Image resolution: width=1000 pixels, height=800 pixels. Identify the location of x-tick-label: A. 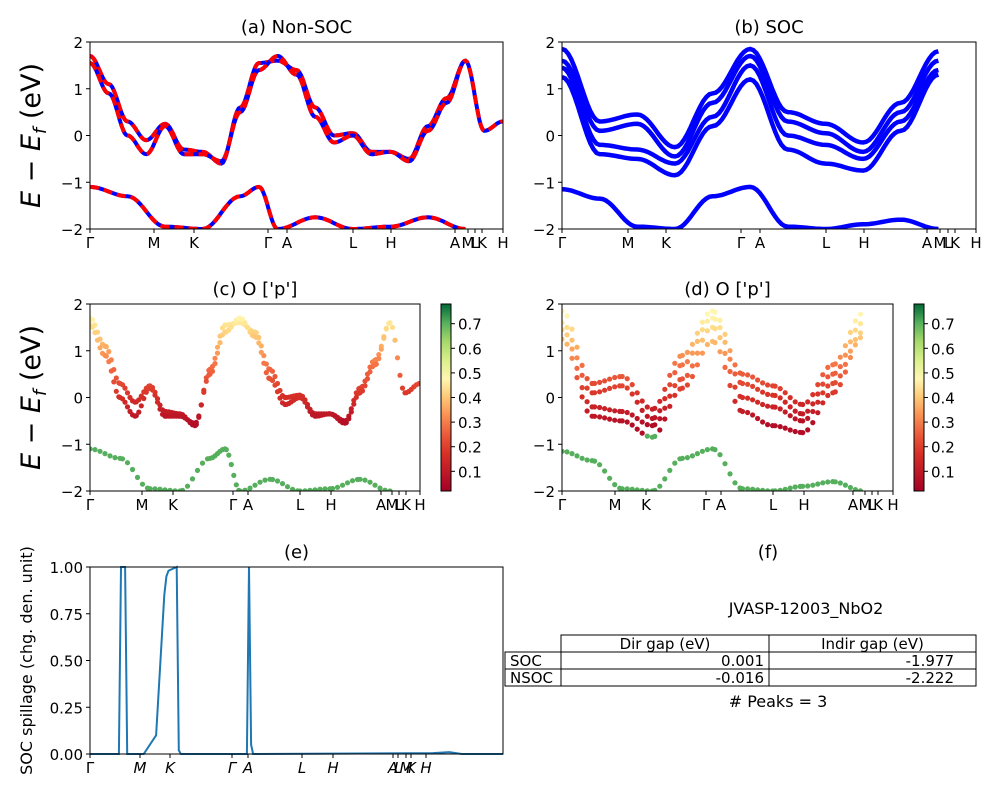
(392, 768).